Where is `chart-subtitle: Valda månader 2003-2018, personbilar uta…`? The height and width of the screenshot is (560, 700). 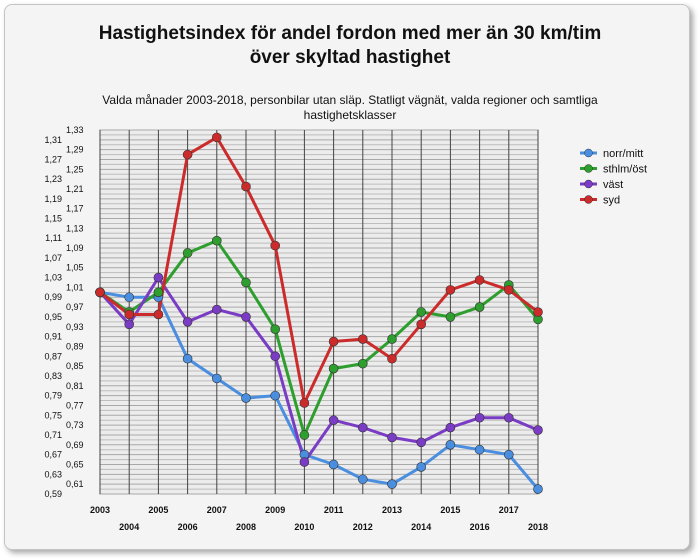
chart-subtitle: Valda månader 2003-2018, personbilar uta… is located at coordinates (350, 108).